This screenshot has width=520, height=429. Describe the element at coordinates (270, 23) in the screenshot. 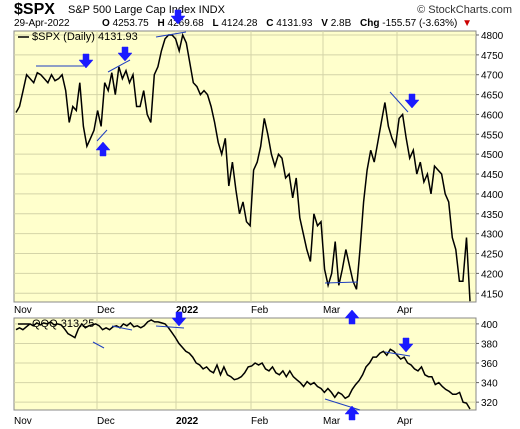

I see `close-label: C` at that location.